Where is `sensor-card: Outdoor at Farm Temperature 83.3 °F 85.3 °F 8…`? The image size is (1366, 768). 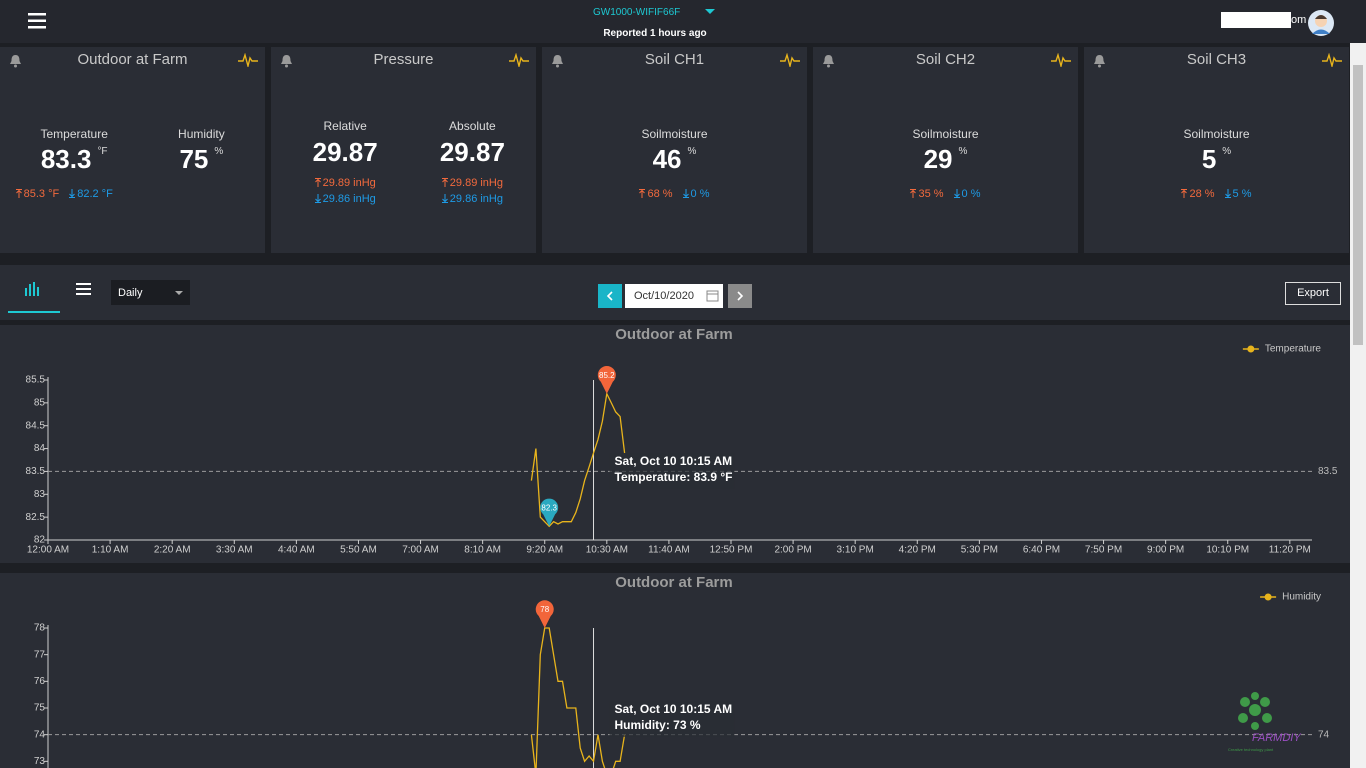 sensor-card: Outdoor at Farm Temperature 83.3 °F 85.3 °F 8… is located at coordinates (132, 150).